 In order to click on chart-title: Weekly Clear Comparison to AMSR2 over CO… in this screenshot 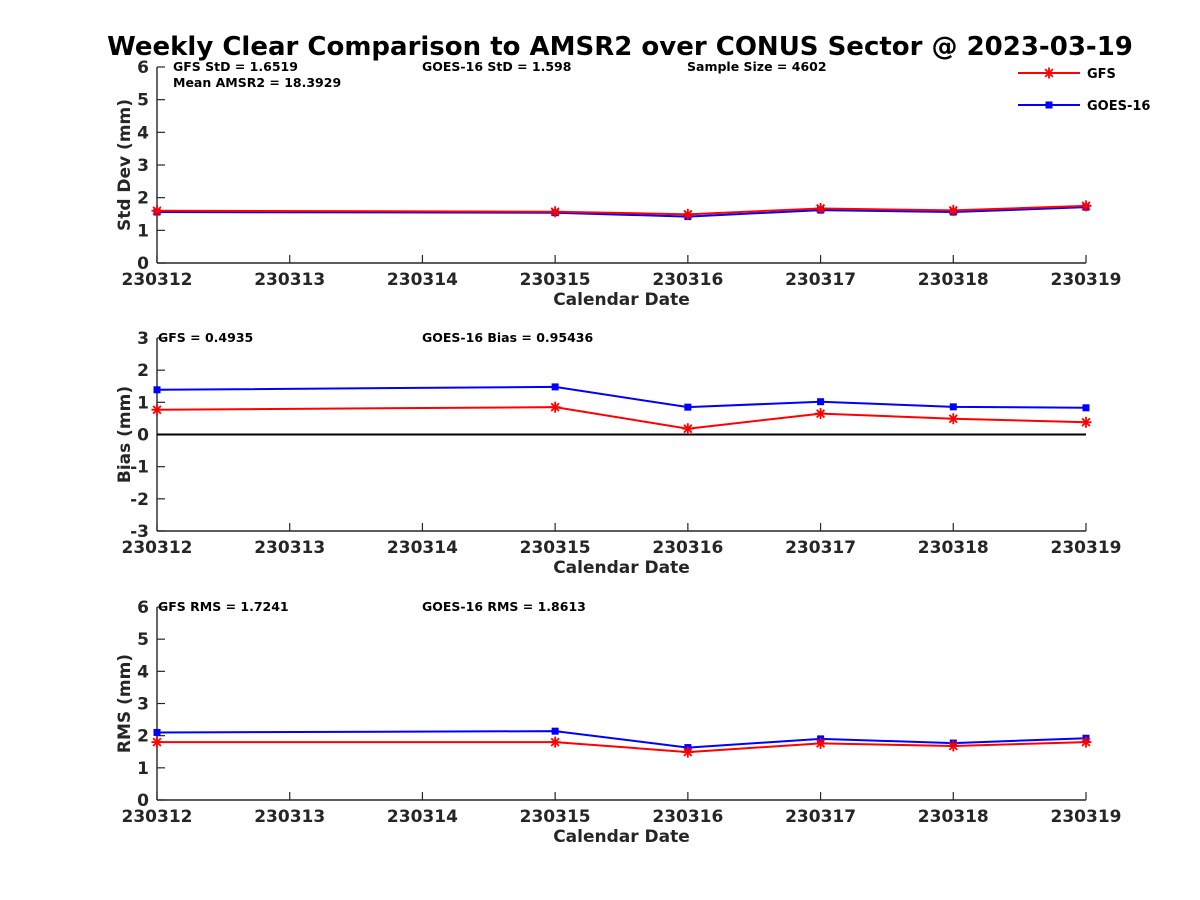, I will do `click(620, 47)`.